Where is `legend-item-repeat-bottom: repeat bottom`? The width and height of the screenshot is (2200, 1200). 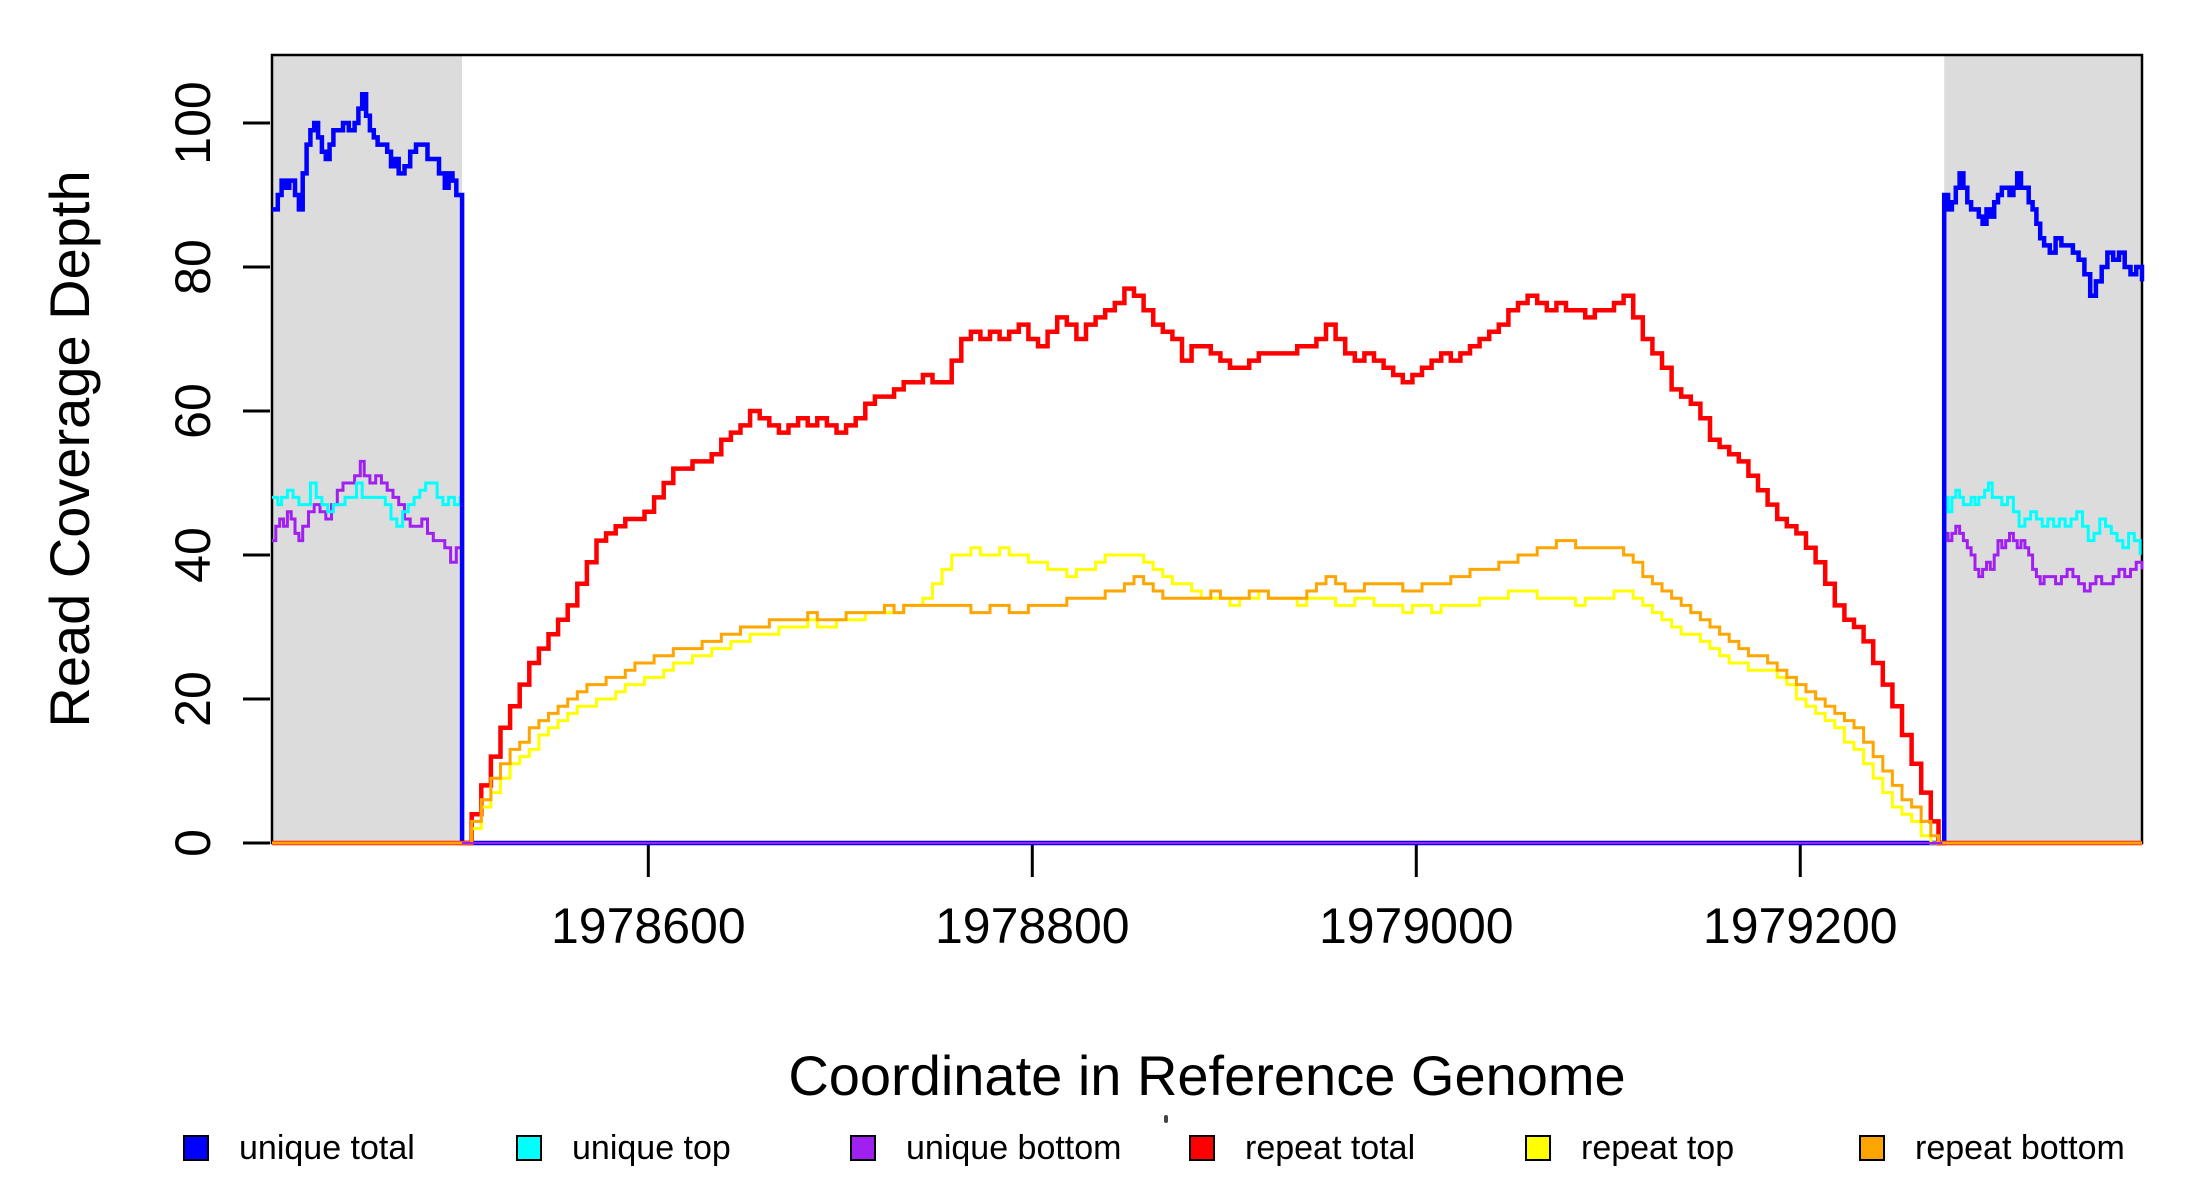
legend-item-repeat-bottom: repeat bottom is located at coordinates (1992, 1148).